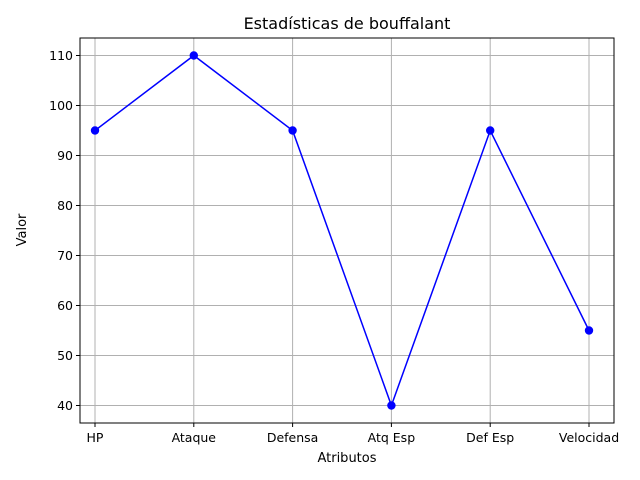  Describe the element at coordinates (22, 229) in the screenshot. I see `y-axis-label: Valor` at that location.